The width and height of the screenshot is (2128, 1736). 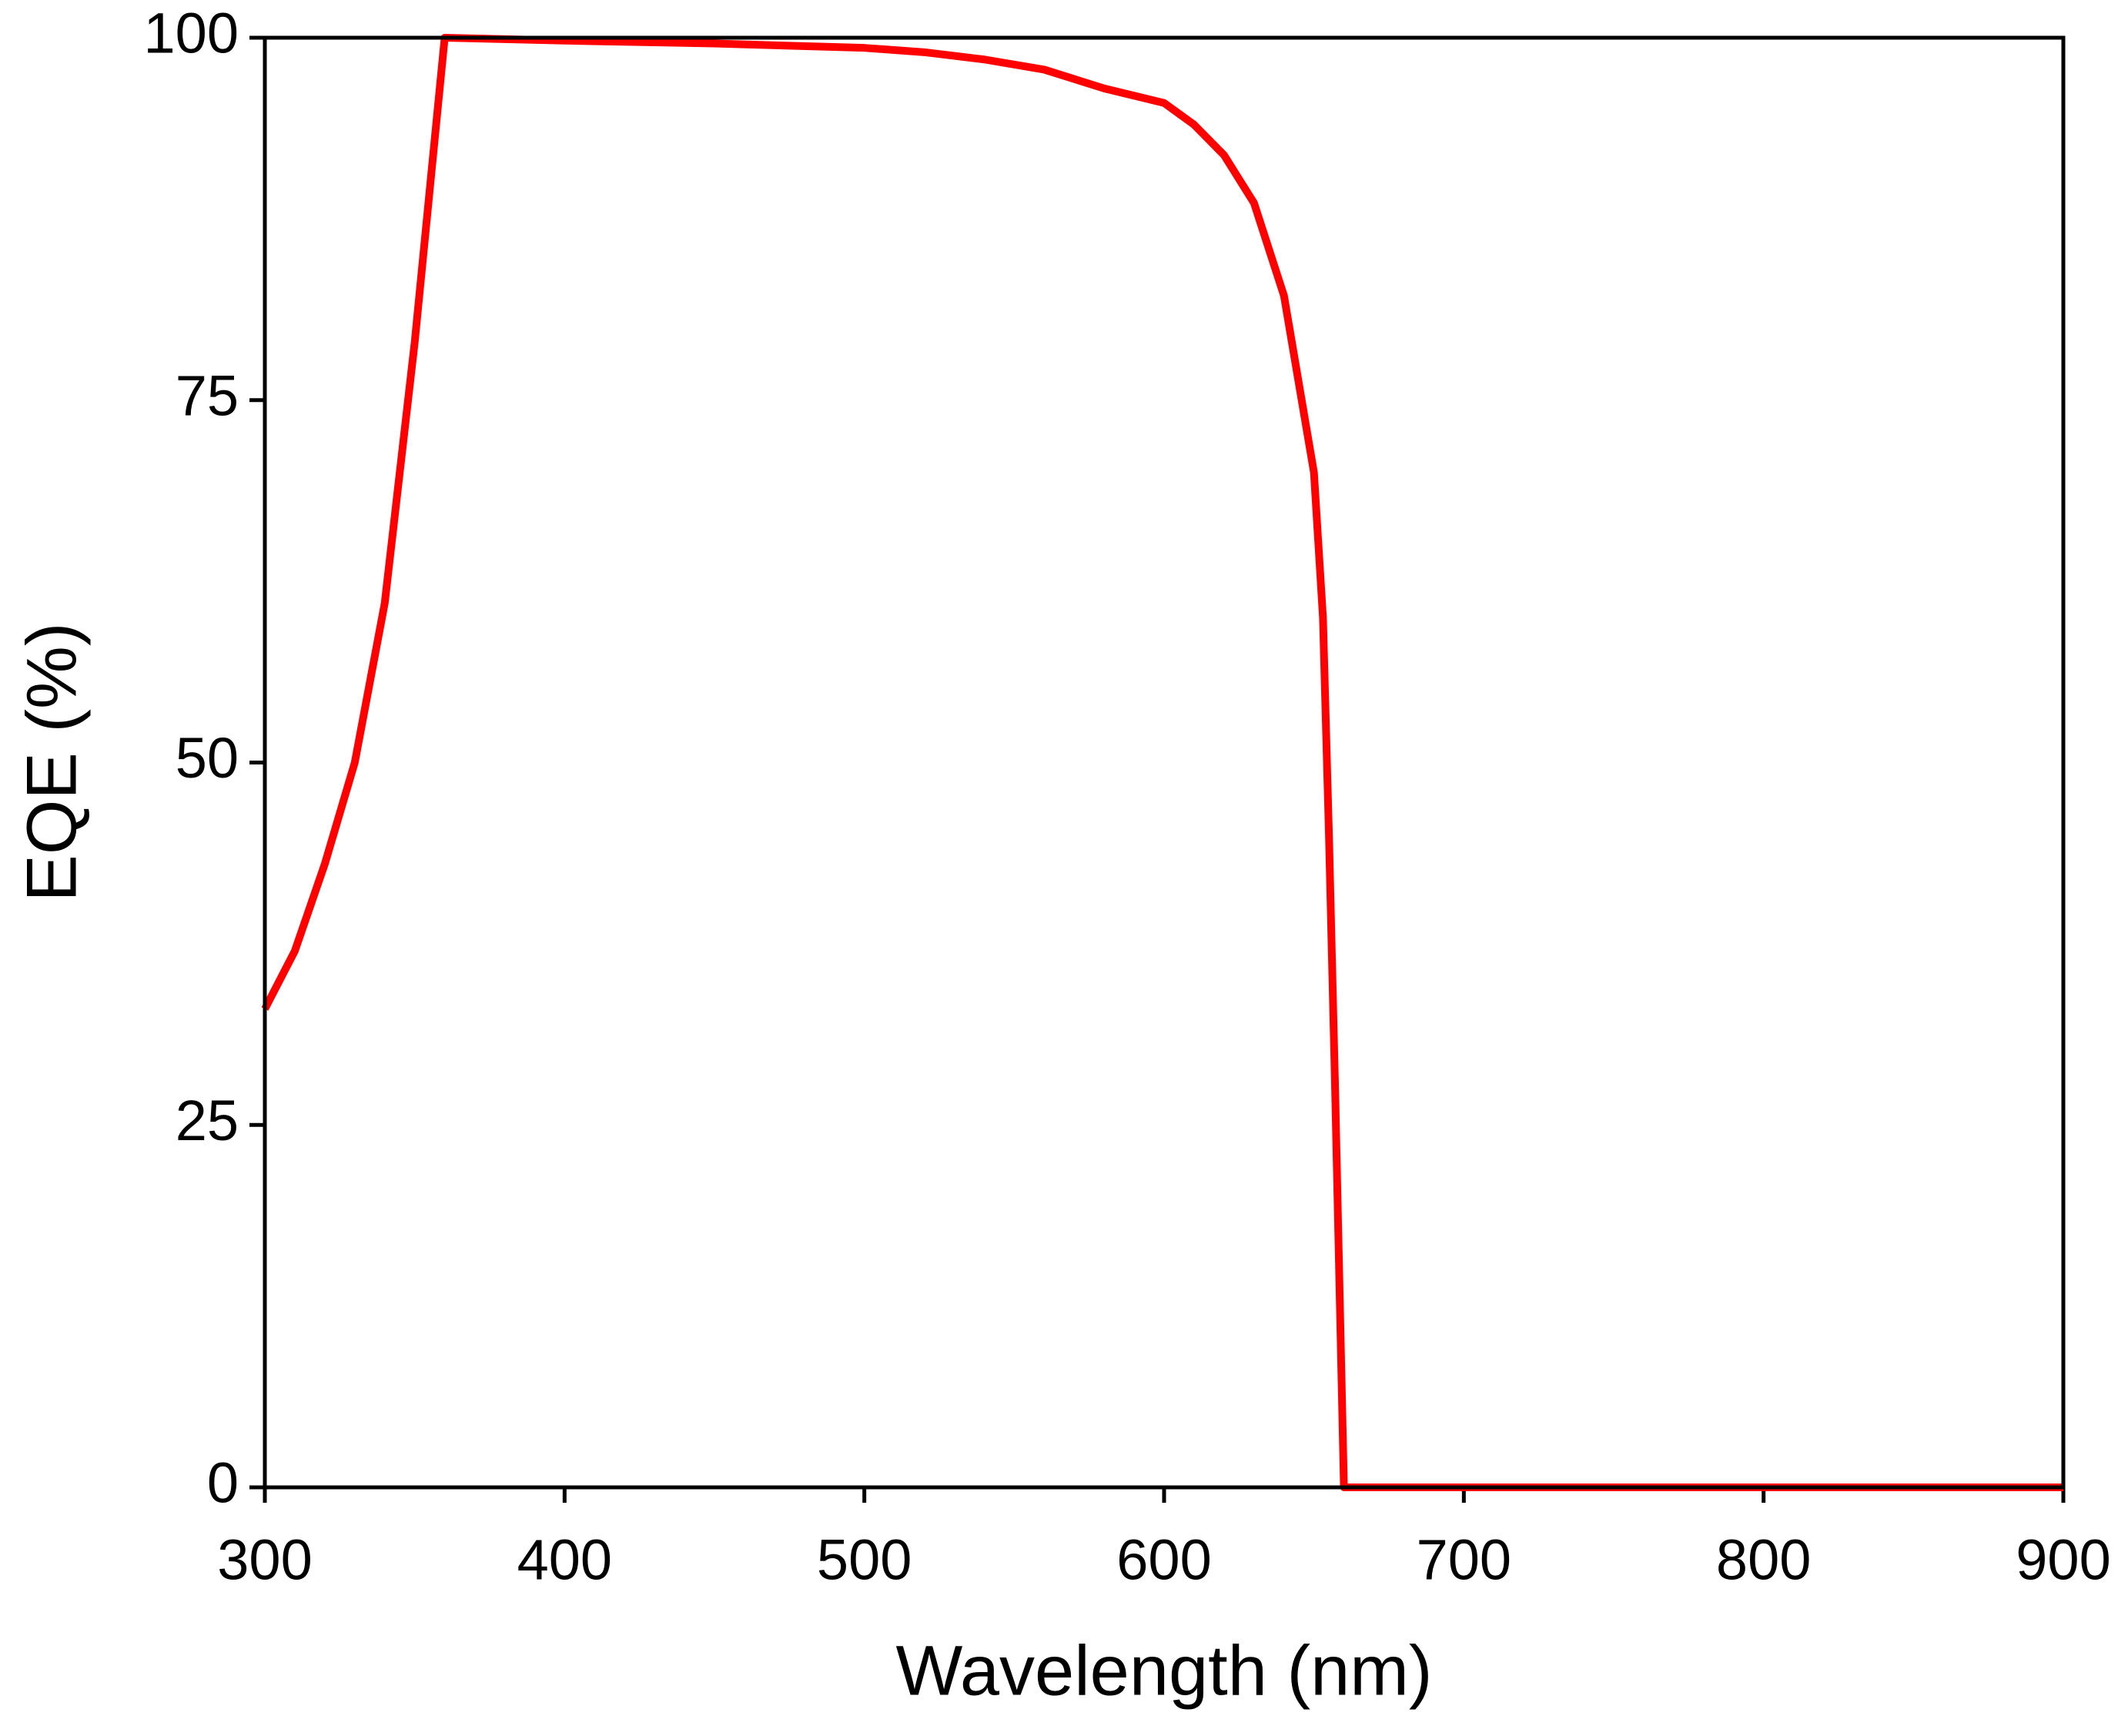 What do you see at coordinates (2063, 1560) in the screenshot?
I see `x-tick-label: 900` at bounding box center [2063, 1560].